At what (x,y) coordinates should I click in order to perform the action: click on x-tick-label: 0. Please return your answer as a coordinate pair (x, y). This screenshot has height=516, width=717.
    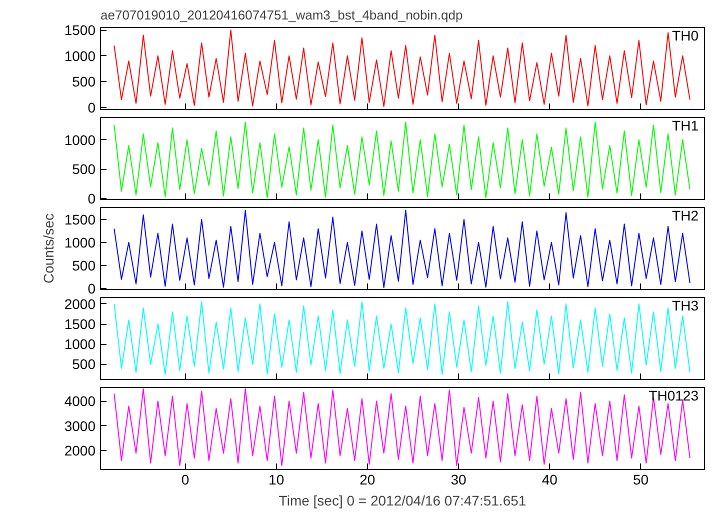
    Looking at the image, I should click on (185, 480).